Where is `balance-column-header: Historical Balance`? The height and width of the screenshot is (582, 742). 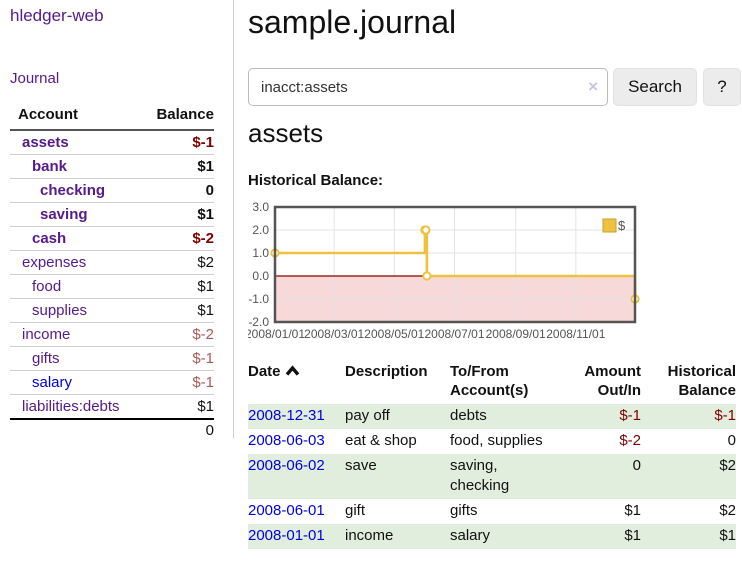
balance-column-header: Historical Balance is located at coordinates (701, 381).